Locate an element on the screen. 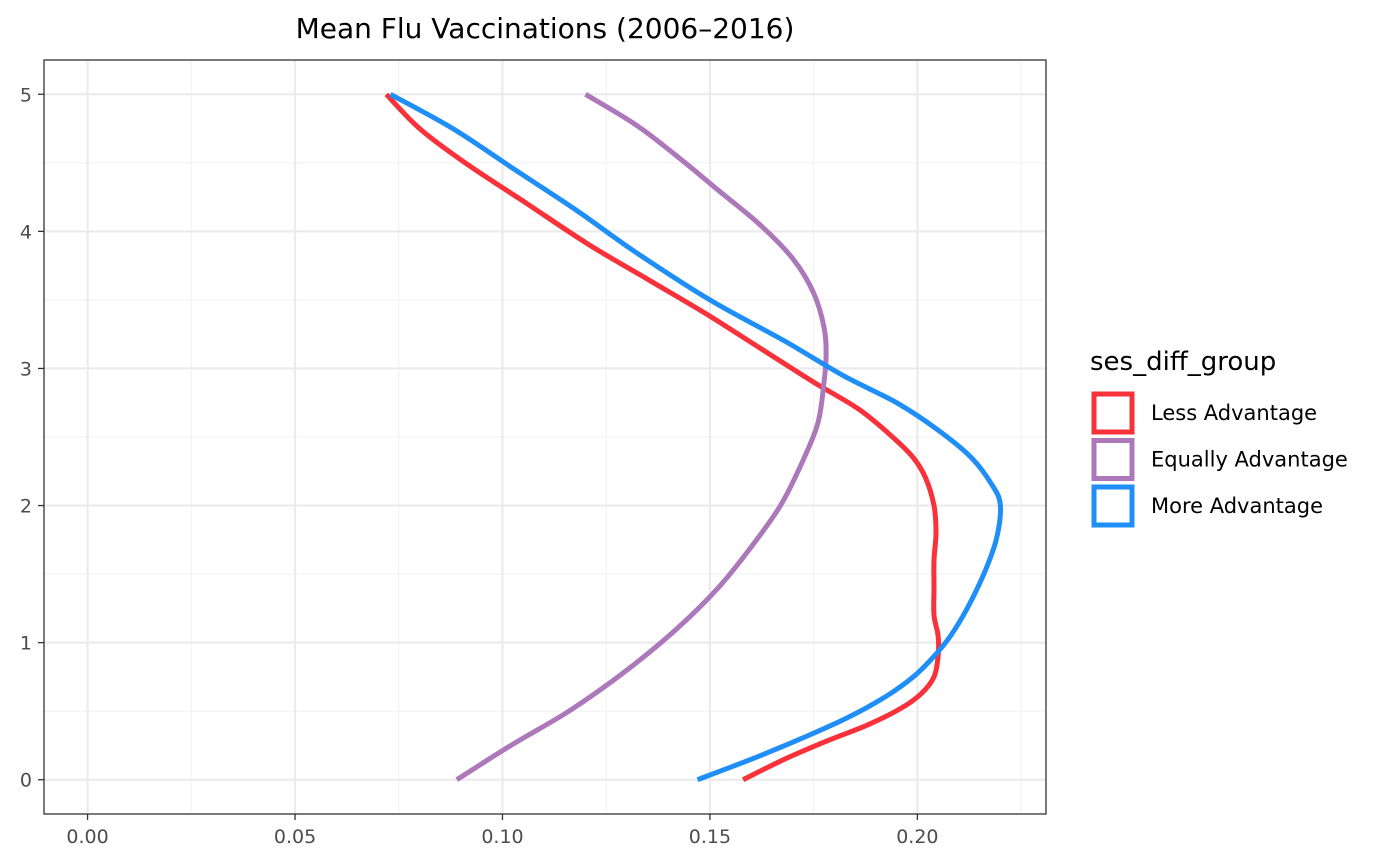  y-tick-label: 5 is located at coordinates (26, 95).